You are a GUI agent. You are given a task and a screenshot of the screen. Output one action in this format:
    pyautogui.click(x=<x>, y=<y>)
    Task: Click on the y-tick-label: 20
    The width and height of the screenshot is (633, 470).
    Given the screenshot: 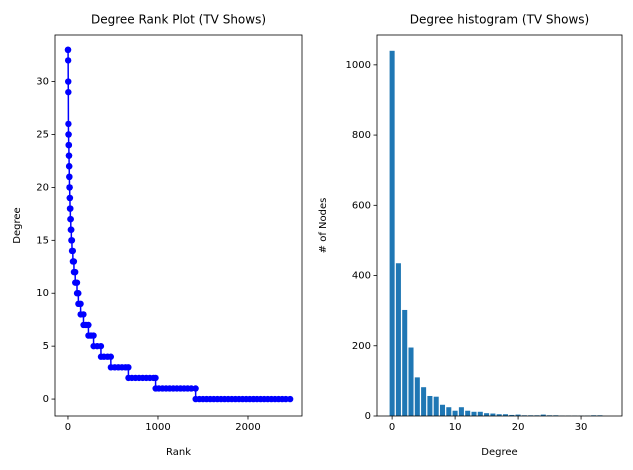 What is the action you would take?
    pyautogui.click(x=42, y=187)
    